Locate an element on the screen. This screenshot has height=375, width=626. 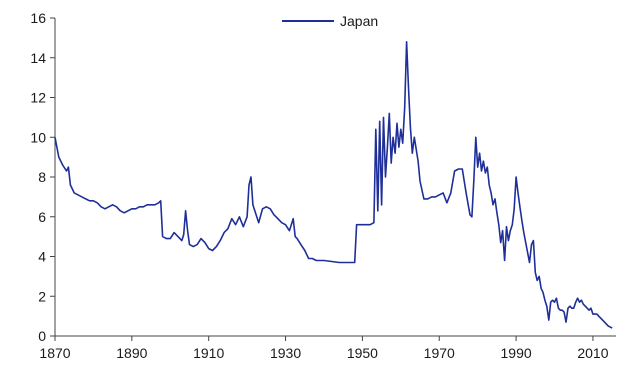
y-tick-label: 12 is located at coordinates (38, 98).